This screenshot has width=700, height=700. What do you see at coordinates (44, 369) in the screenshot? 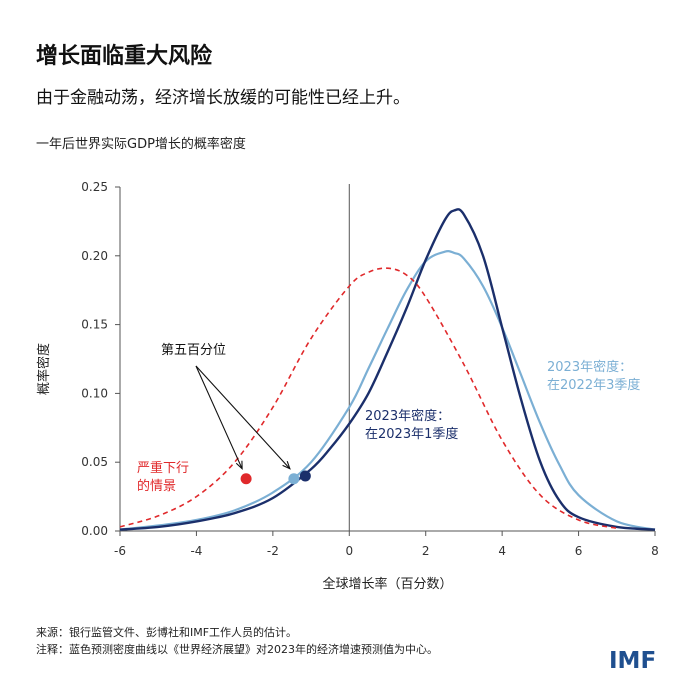
I see `y-axis-label: 概率密度` at bounding box center [44, 369].